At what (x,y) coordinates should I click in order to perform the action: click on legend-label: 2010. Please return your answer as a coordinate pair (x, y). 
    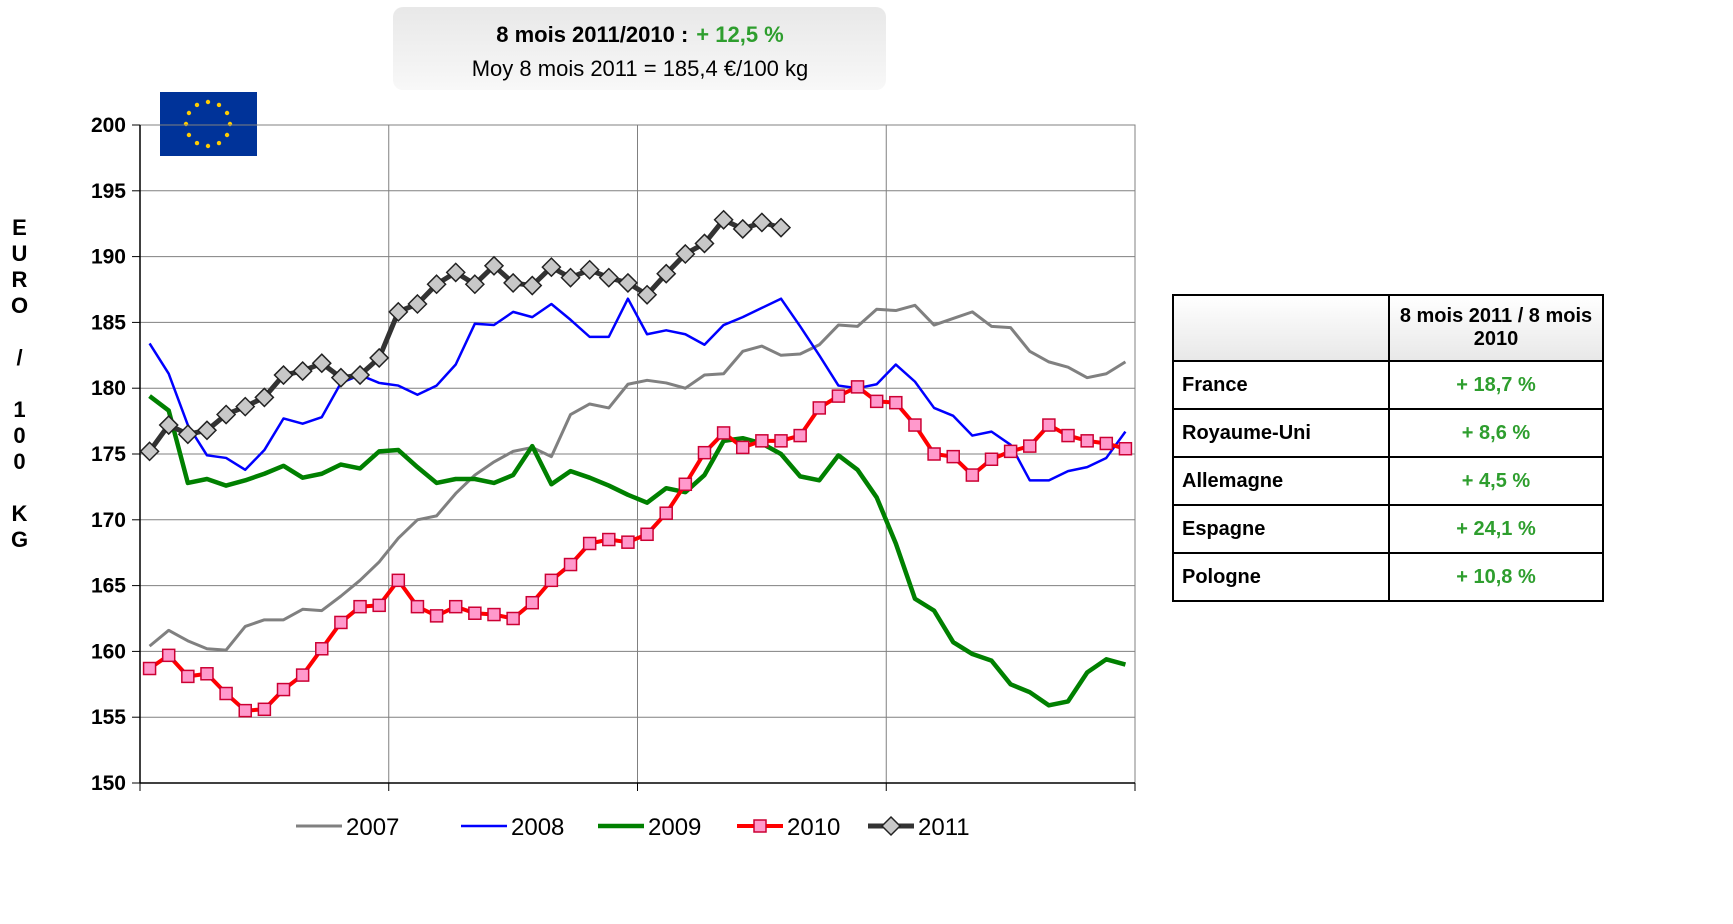
    Looking at the image, I should click on (813, 827).